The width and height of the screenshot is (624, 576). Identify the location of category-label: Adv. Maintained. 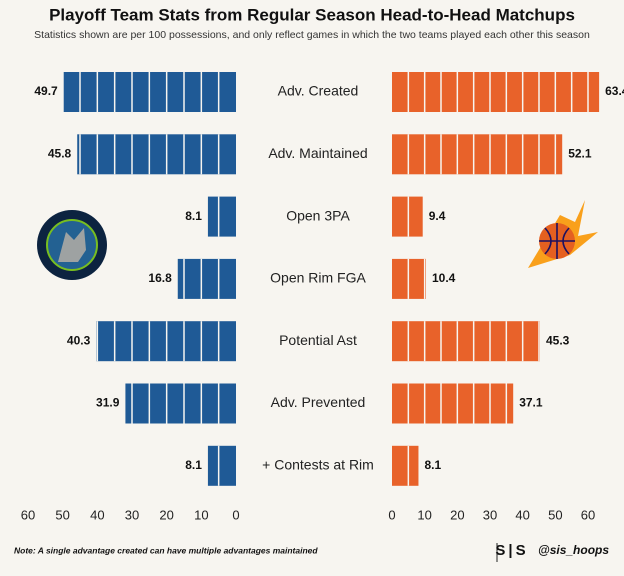
(317, 153).